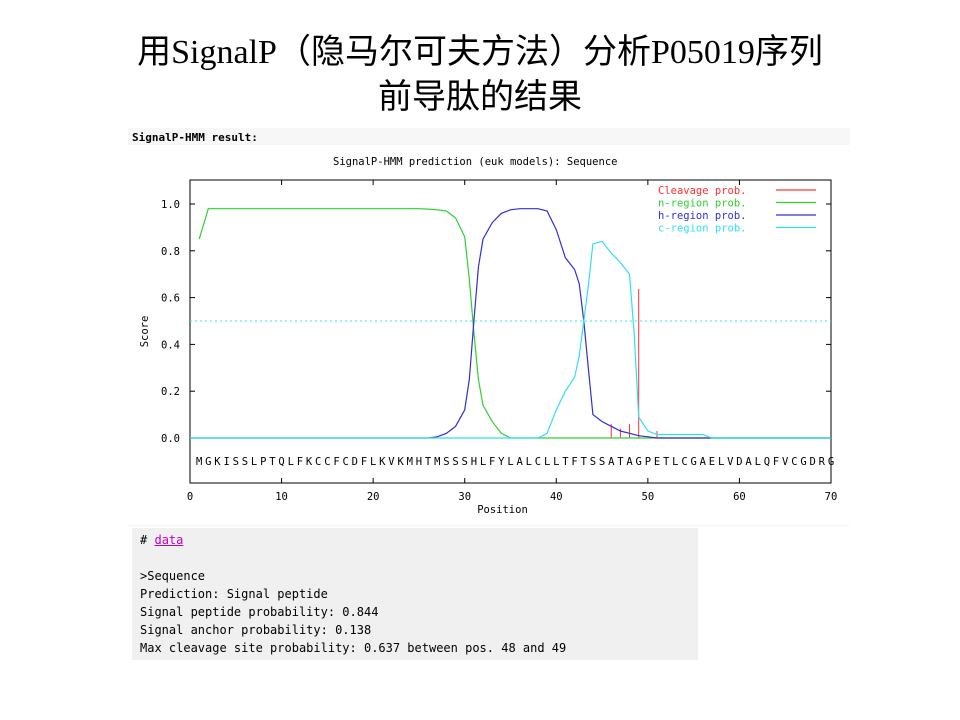 Image resolution: width=960 pixels, height=720 pixels. I want to click on y-tick-label: 0.4, so click(170, 345).